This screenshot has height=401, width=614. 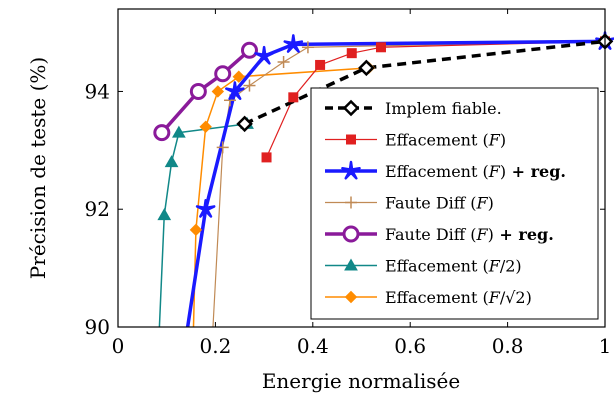 I want to click on legend-label: Effacement (F/√2), so click(x=458, y=297).